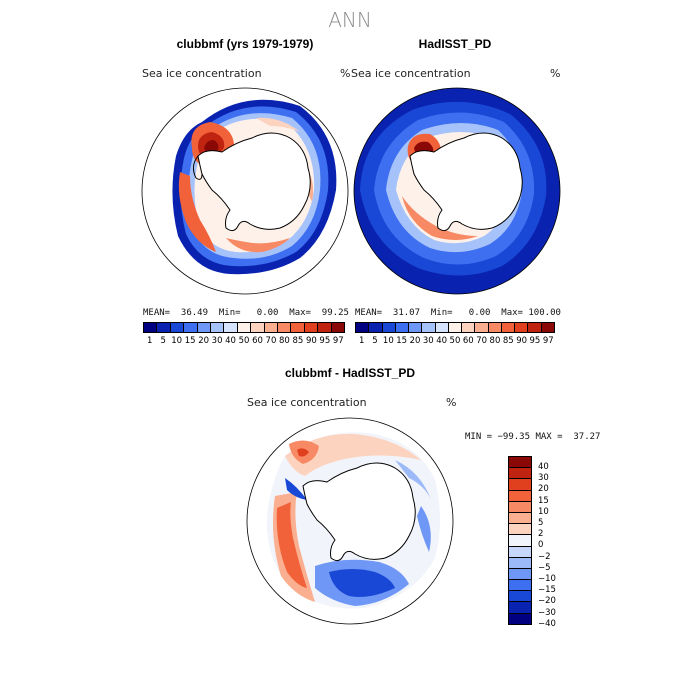  Describe the element at coordinates (455, 334) in the screenshot. I see `obs-colorbar: 1 5 10 15 20 30 40 50 60 70 80 85 90 95 97` at that location.